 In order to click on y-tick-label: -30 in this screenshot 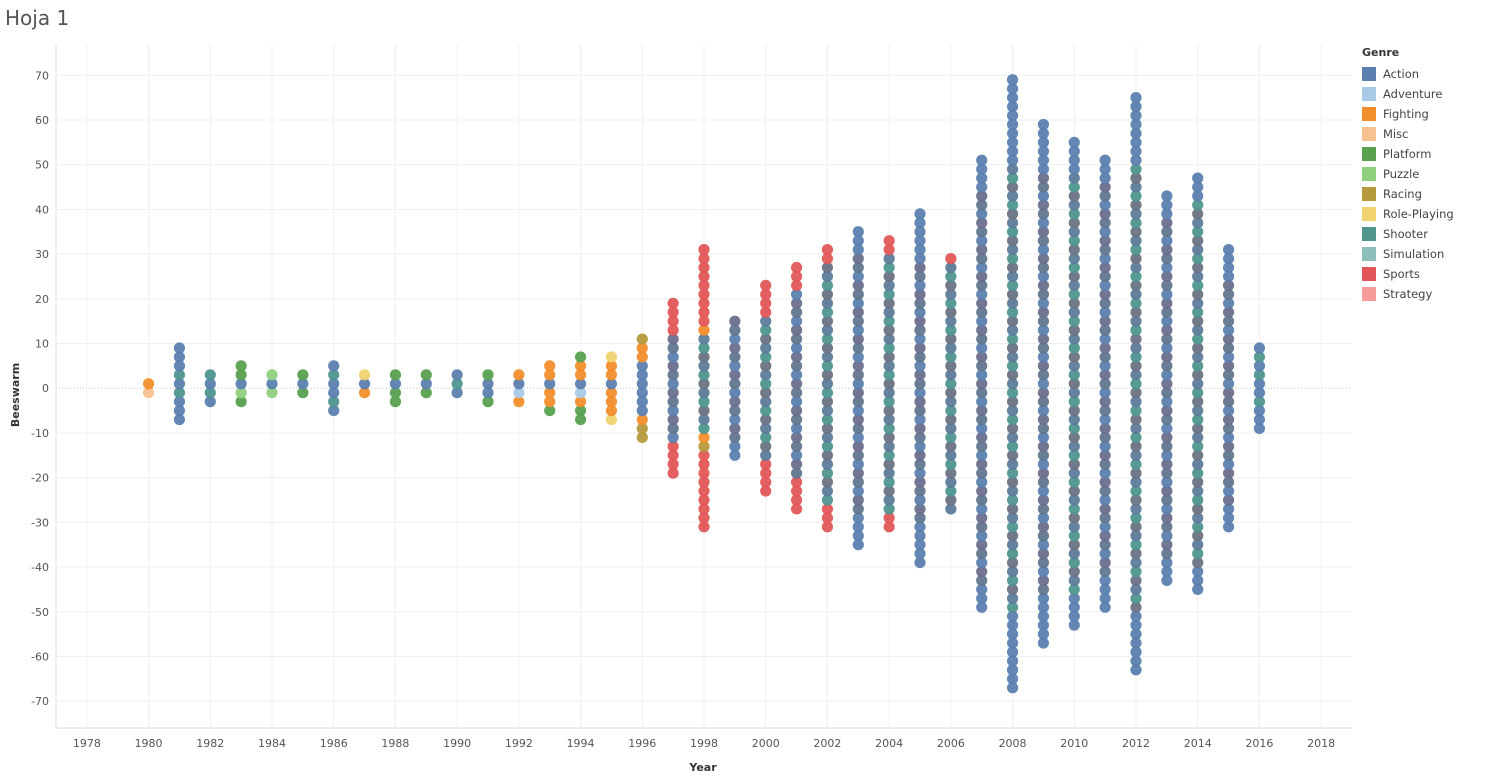, I will do `click(40, 522)`.